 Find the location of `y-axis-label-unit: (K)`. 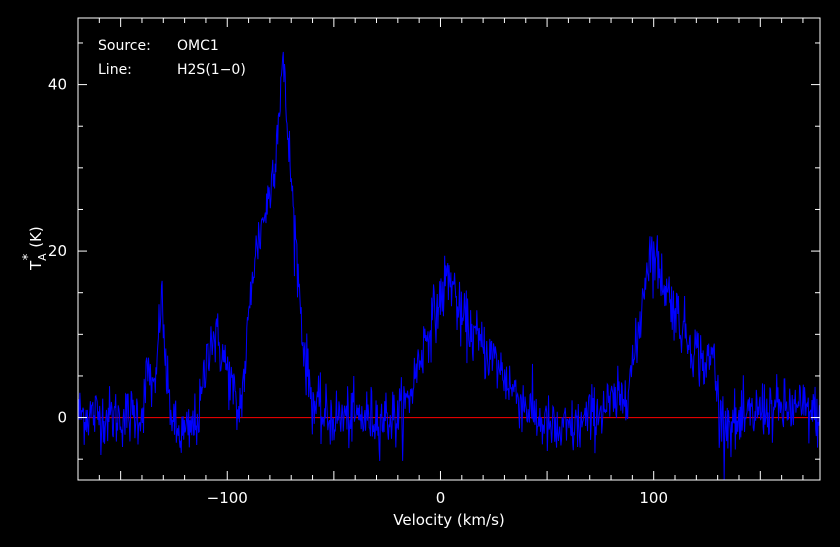

y-axis-label-unit: (K) is located at coordinates (36, 237).